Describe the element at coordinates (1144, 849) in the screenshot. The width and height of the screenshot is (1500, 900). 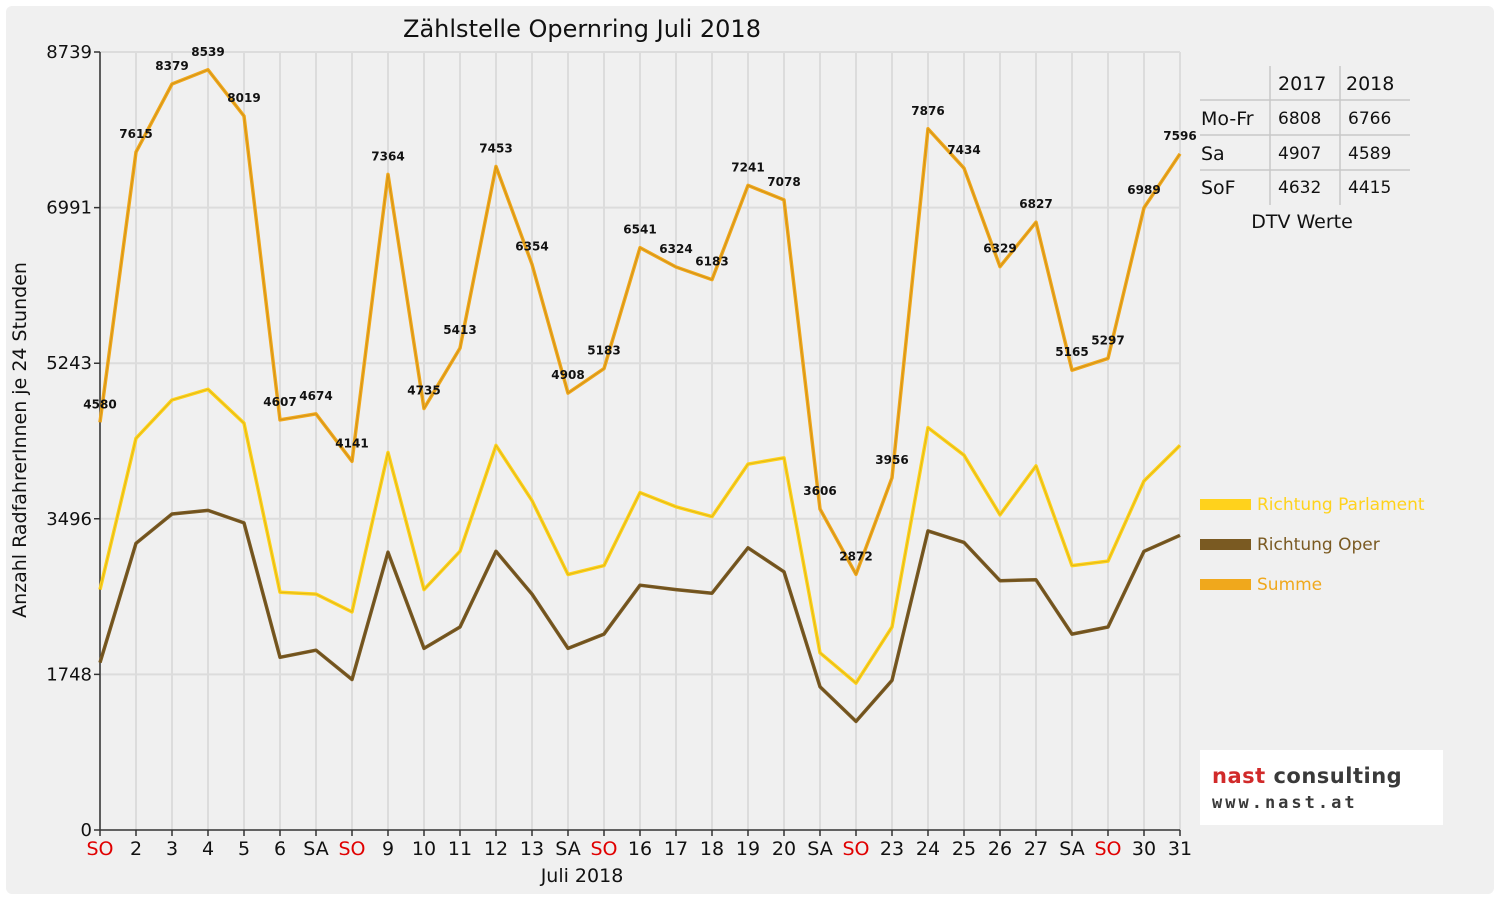
I see `x-tick-label: 30` at that location.